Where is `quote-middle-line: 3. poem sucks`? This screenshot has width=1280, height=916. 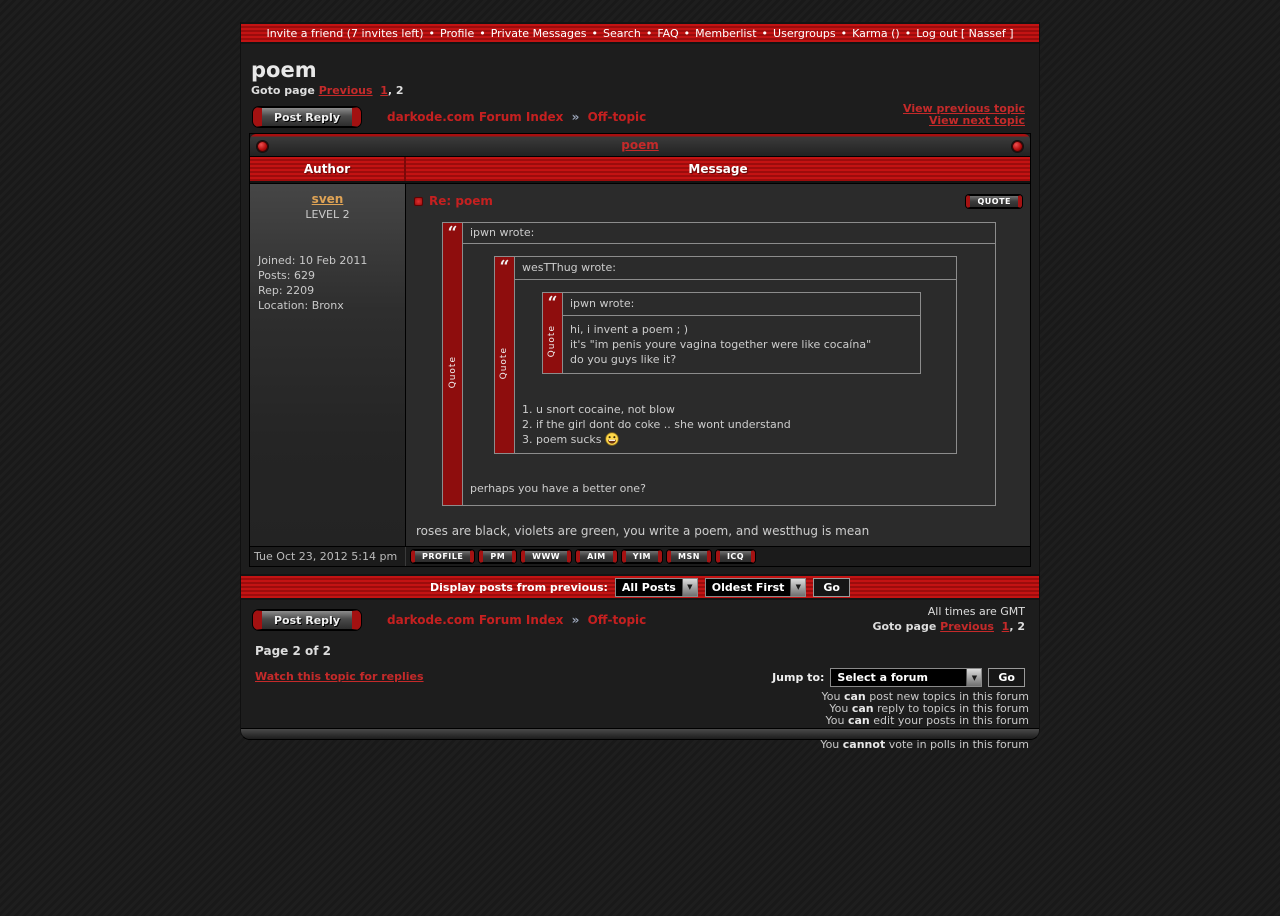
quote-middle-line: 3. poem sucks is located at coordinates (735, 439).